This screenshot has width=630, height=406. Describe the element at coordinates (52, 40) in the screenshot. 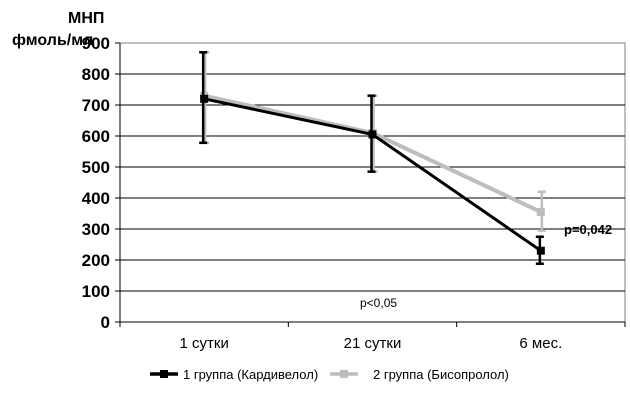

I see `y-axis-label-line-2: фмоль/мл` at that location.